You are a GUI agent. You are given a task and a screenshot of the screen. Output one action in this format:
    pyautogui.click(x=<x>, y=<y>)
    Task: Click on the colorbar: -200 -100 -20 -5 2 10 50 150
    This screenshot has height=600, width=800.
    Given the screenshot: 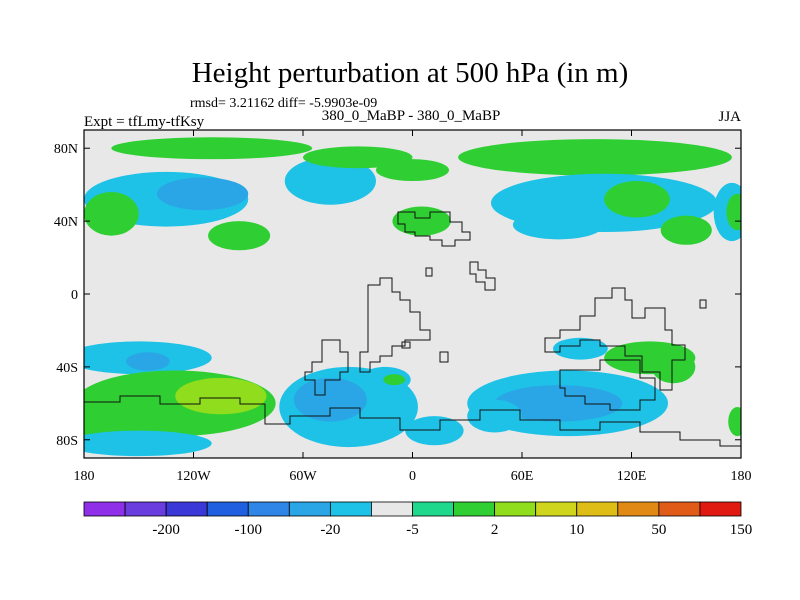 What is the action you would take?
    pyautogui.click(x=418, y=519)
    